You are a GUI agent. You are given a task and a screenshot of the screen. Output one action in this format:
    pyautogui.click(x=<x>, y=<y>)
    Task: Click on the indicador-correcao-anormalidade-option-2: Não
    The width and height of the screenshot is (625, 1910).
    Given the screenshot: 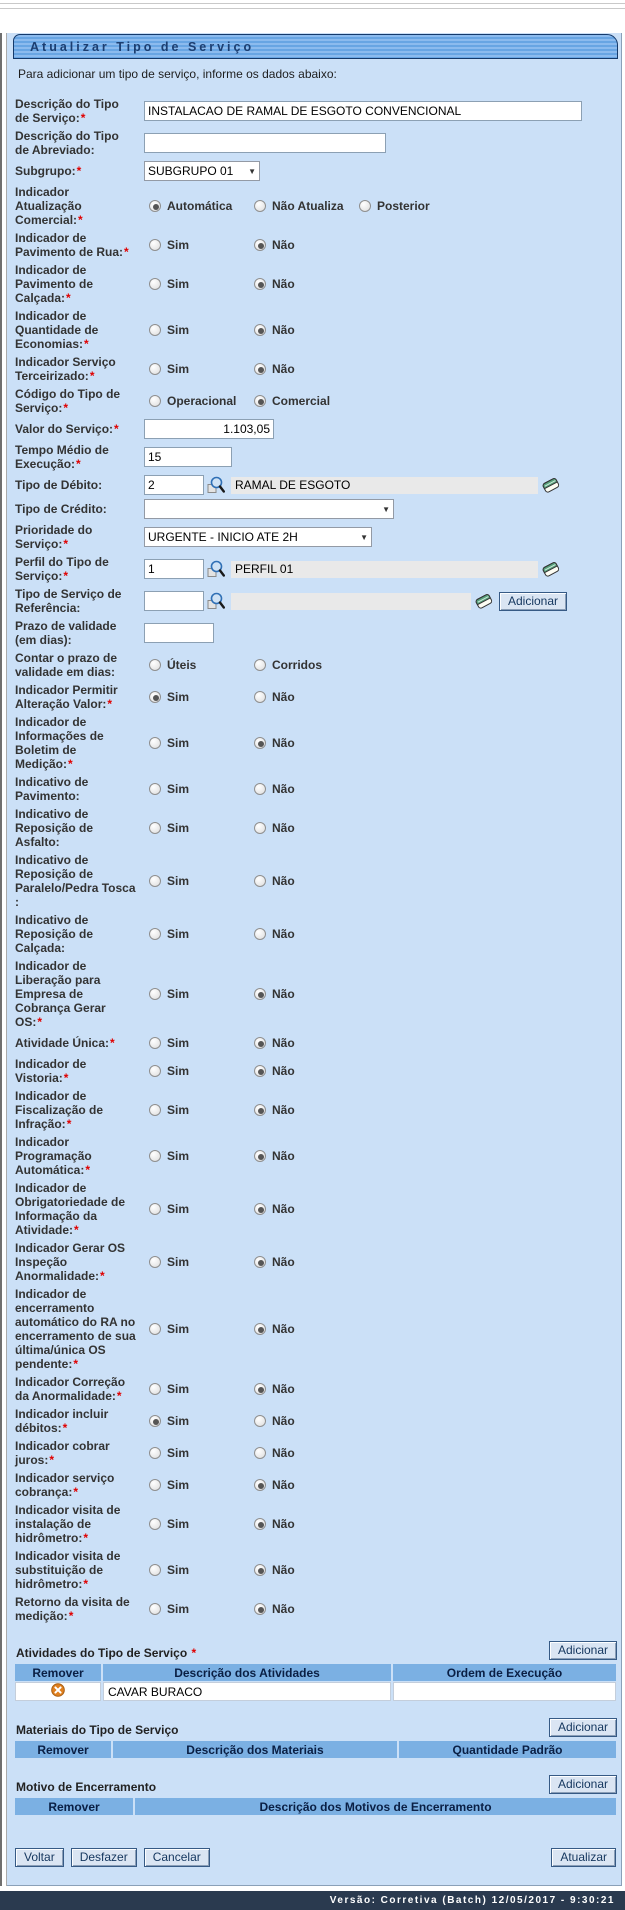 What is the action you would take?
    pyautogui.click(x=272, y=1389)
    